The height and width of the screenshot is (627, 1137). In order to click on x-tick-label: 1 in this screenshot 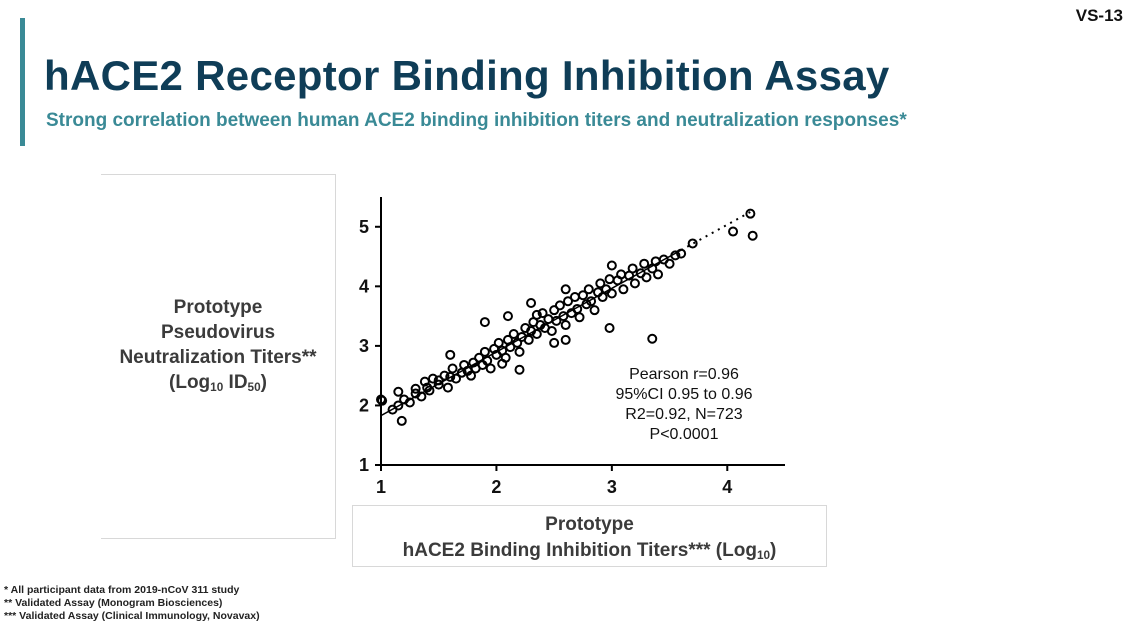, I will do `click(381, 487)`.